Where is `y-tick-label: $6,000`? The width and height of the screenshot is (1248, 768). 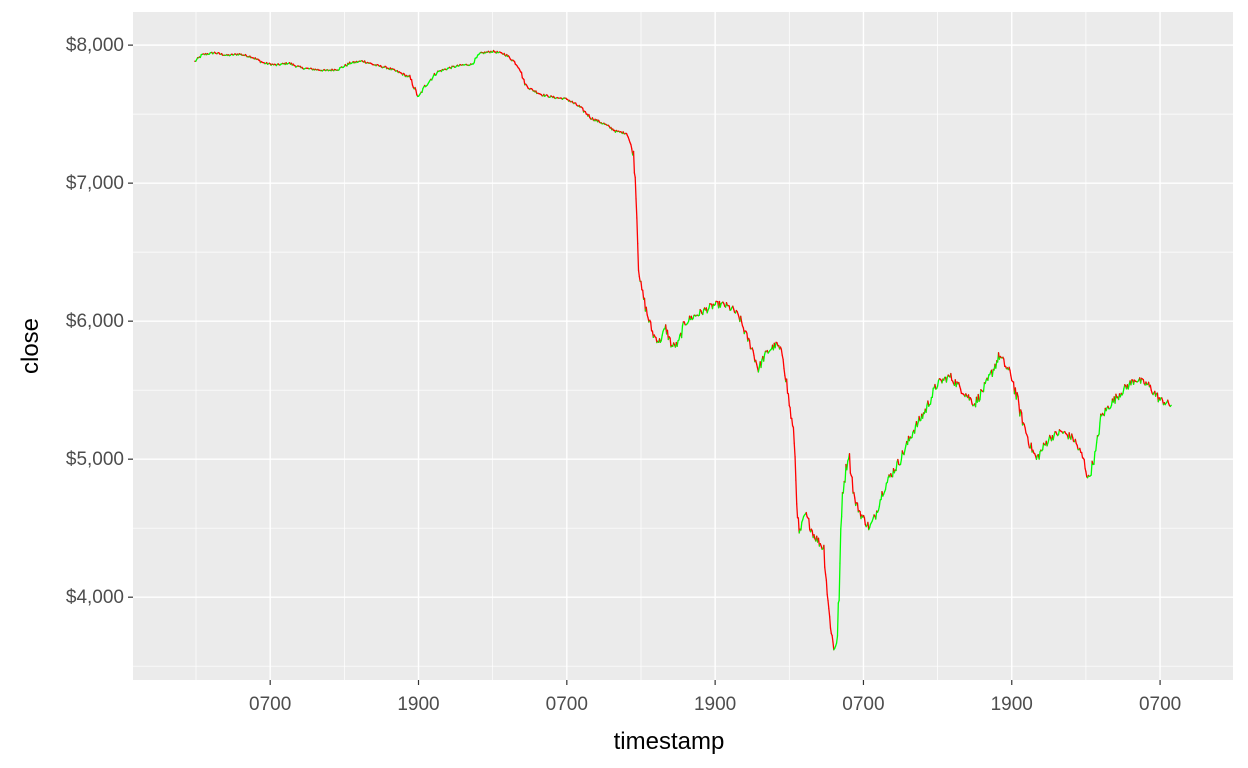 y-tick-label: $6,000 is located at coordinates (95, 321).